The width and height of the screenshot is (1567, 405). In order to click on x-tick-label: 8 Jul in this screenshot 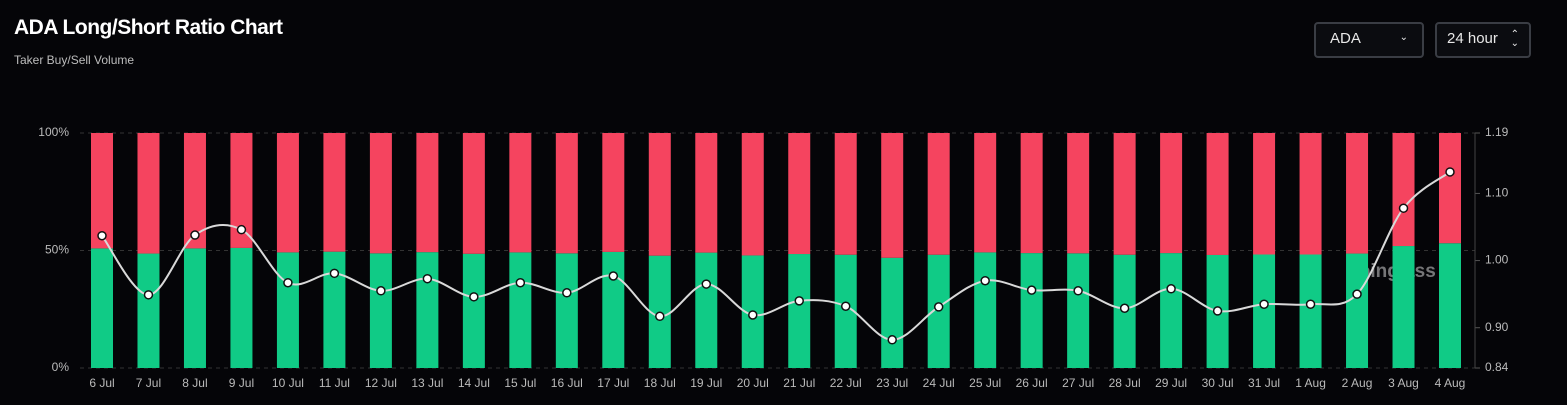, I will do `click(194, 383)`.